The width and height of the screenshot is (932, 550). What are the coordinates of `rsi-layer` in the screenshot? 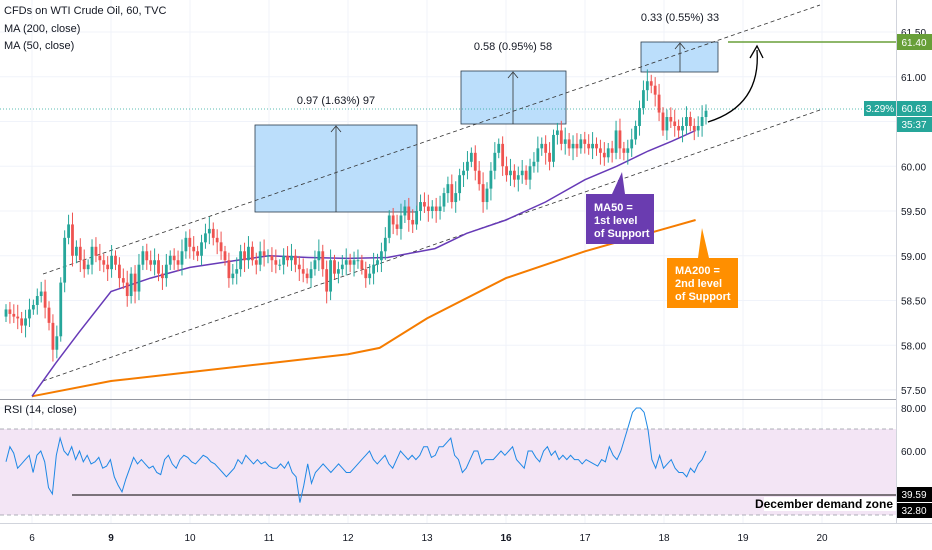 It's located at (356, 455).